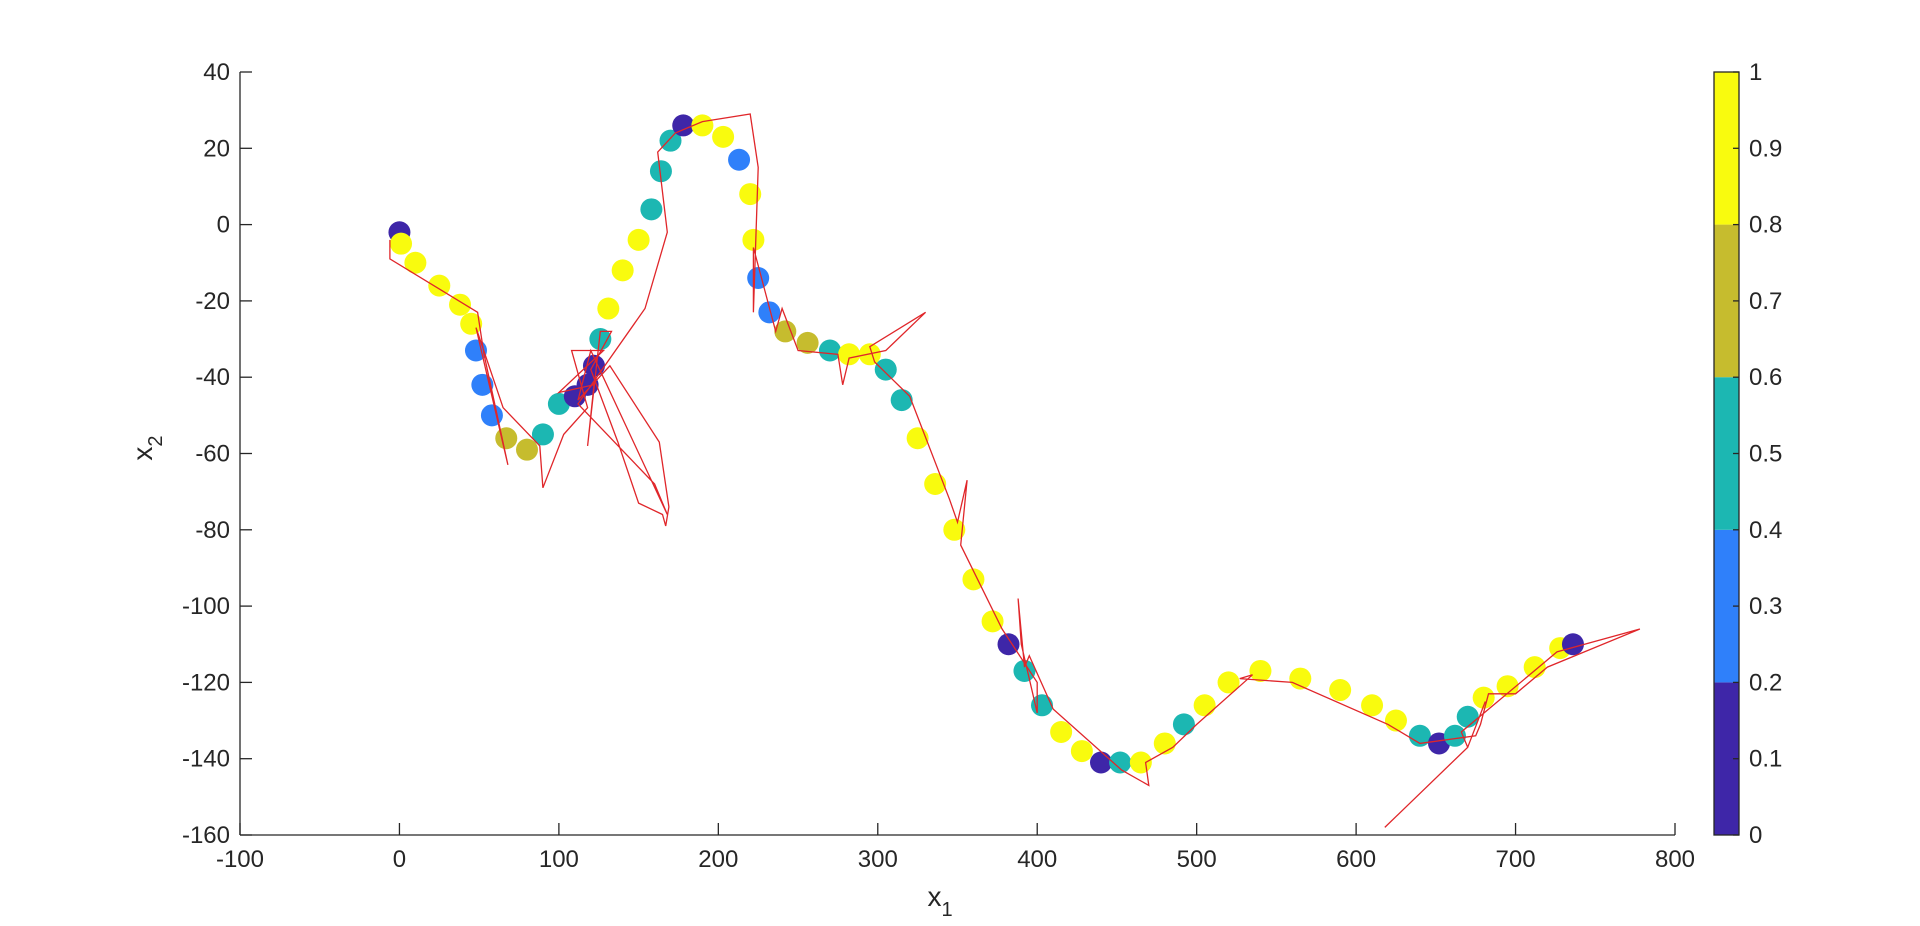 This screenshot has height=926, width=1920. I want to click on y-tick-label-9: -140, so click(206, 759).